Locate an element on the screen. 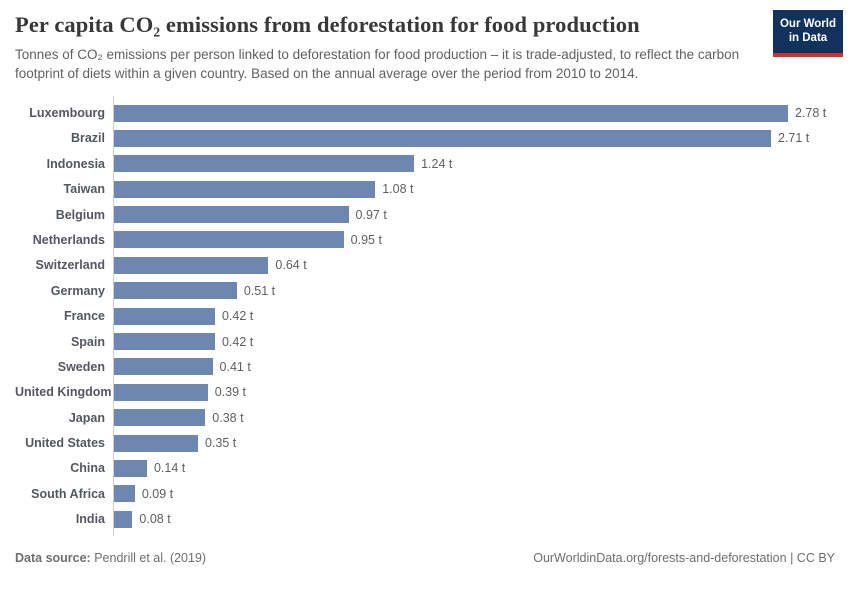 This screenshot has width=850, height=600. value-label: 1.24 t is located at coordinates (437, 163).